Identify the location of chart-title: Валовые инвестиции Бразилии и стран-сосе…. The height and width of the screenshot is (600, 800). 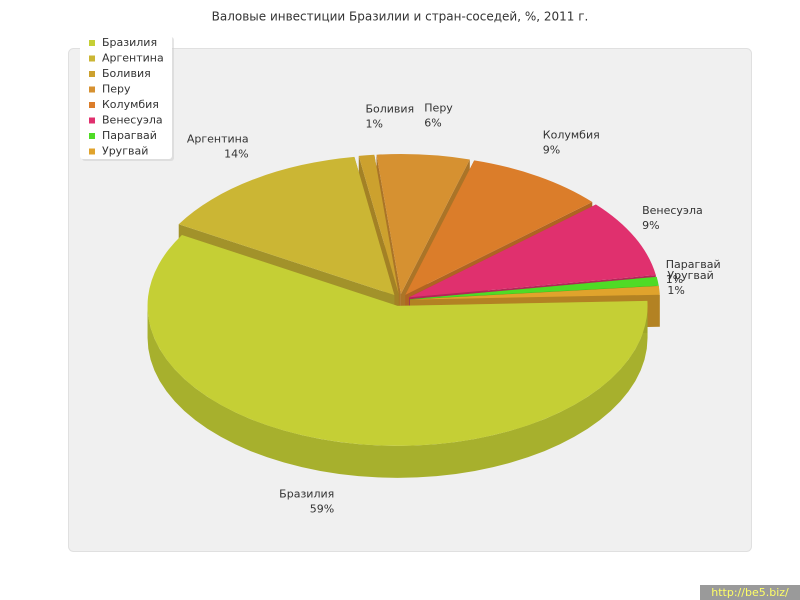
(400, 17).